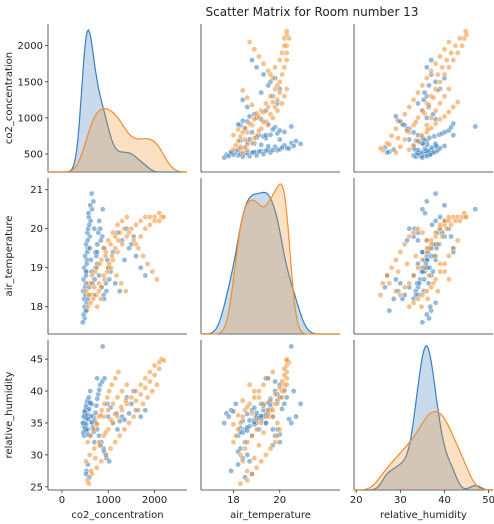 The width and height of the screenshot is (494, 524). Describe the element at coordinates (109, 279) in the screenshot. I see `scatter-point-s0-p75` at that location.